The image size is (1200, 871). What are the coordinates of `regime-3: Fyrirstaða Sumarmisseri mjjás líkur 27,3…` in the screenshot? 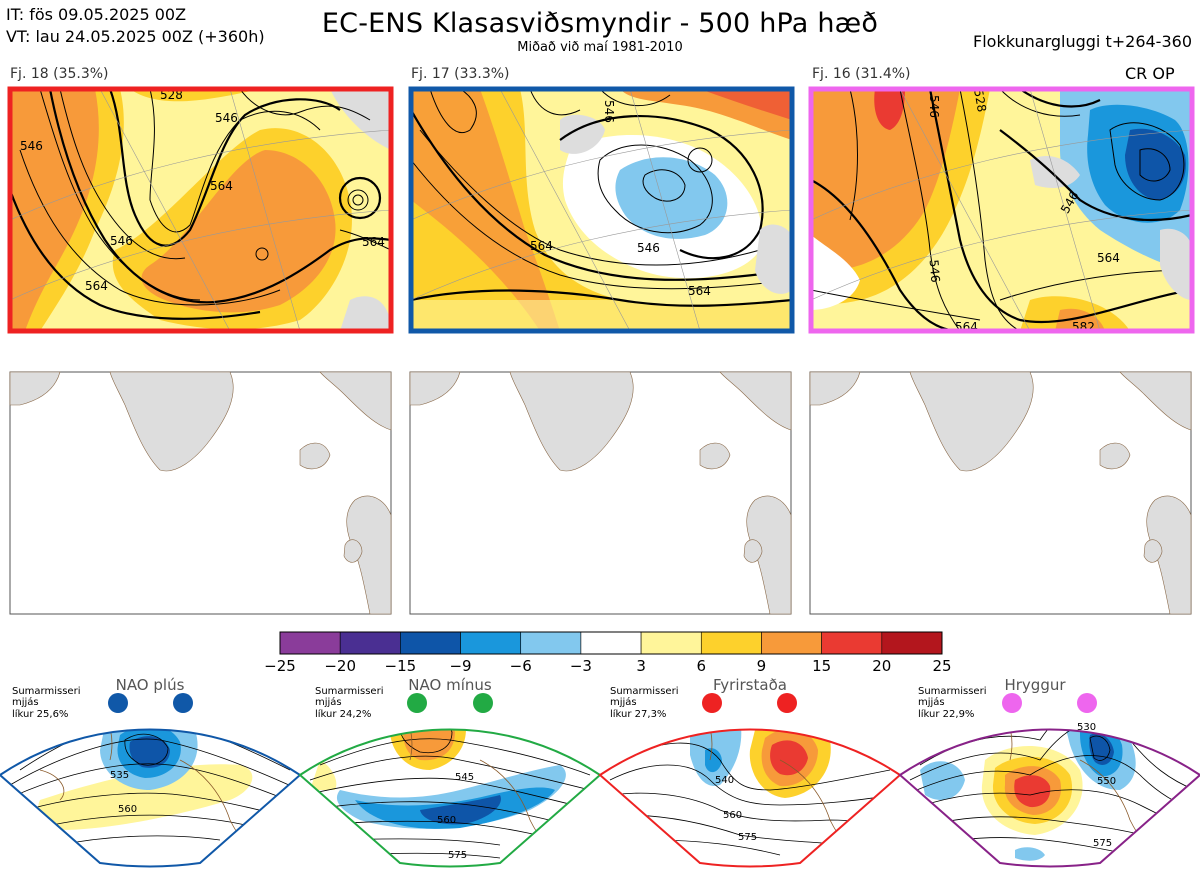 It's located at (750, 772).